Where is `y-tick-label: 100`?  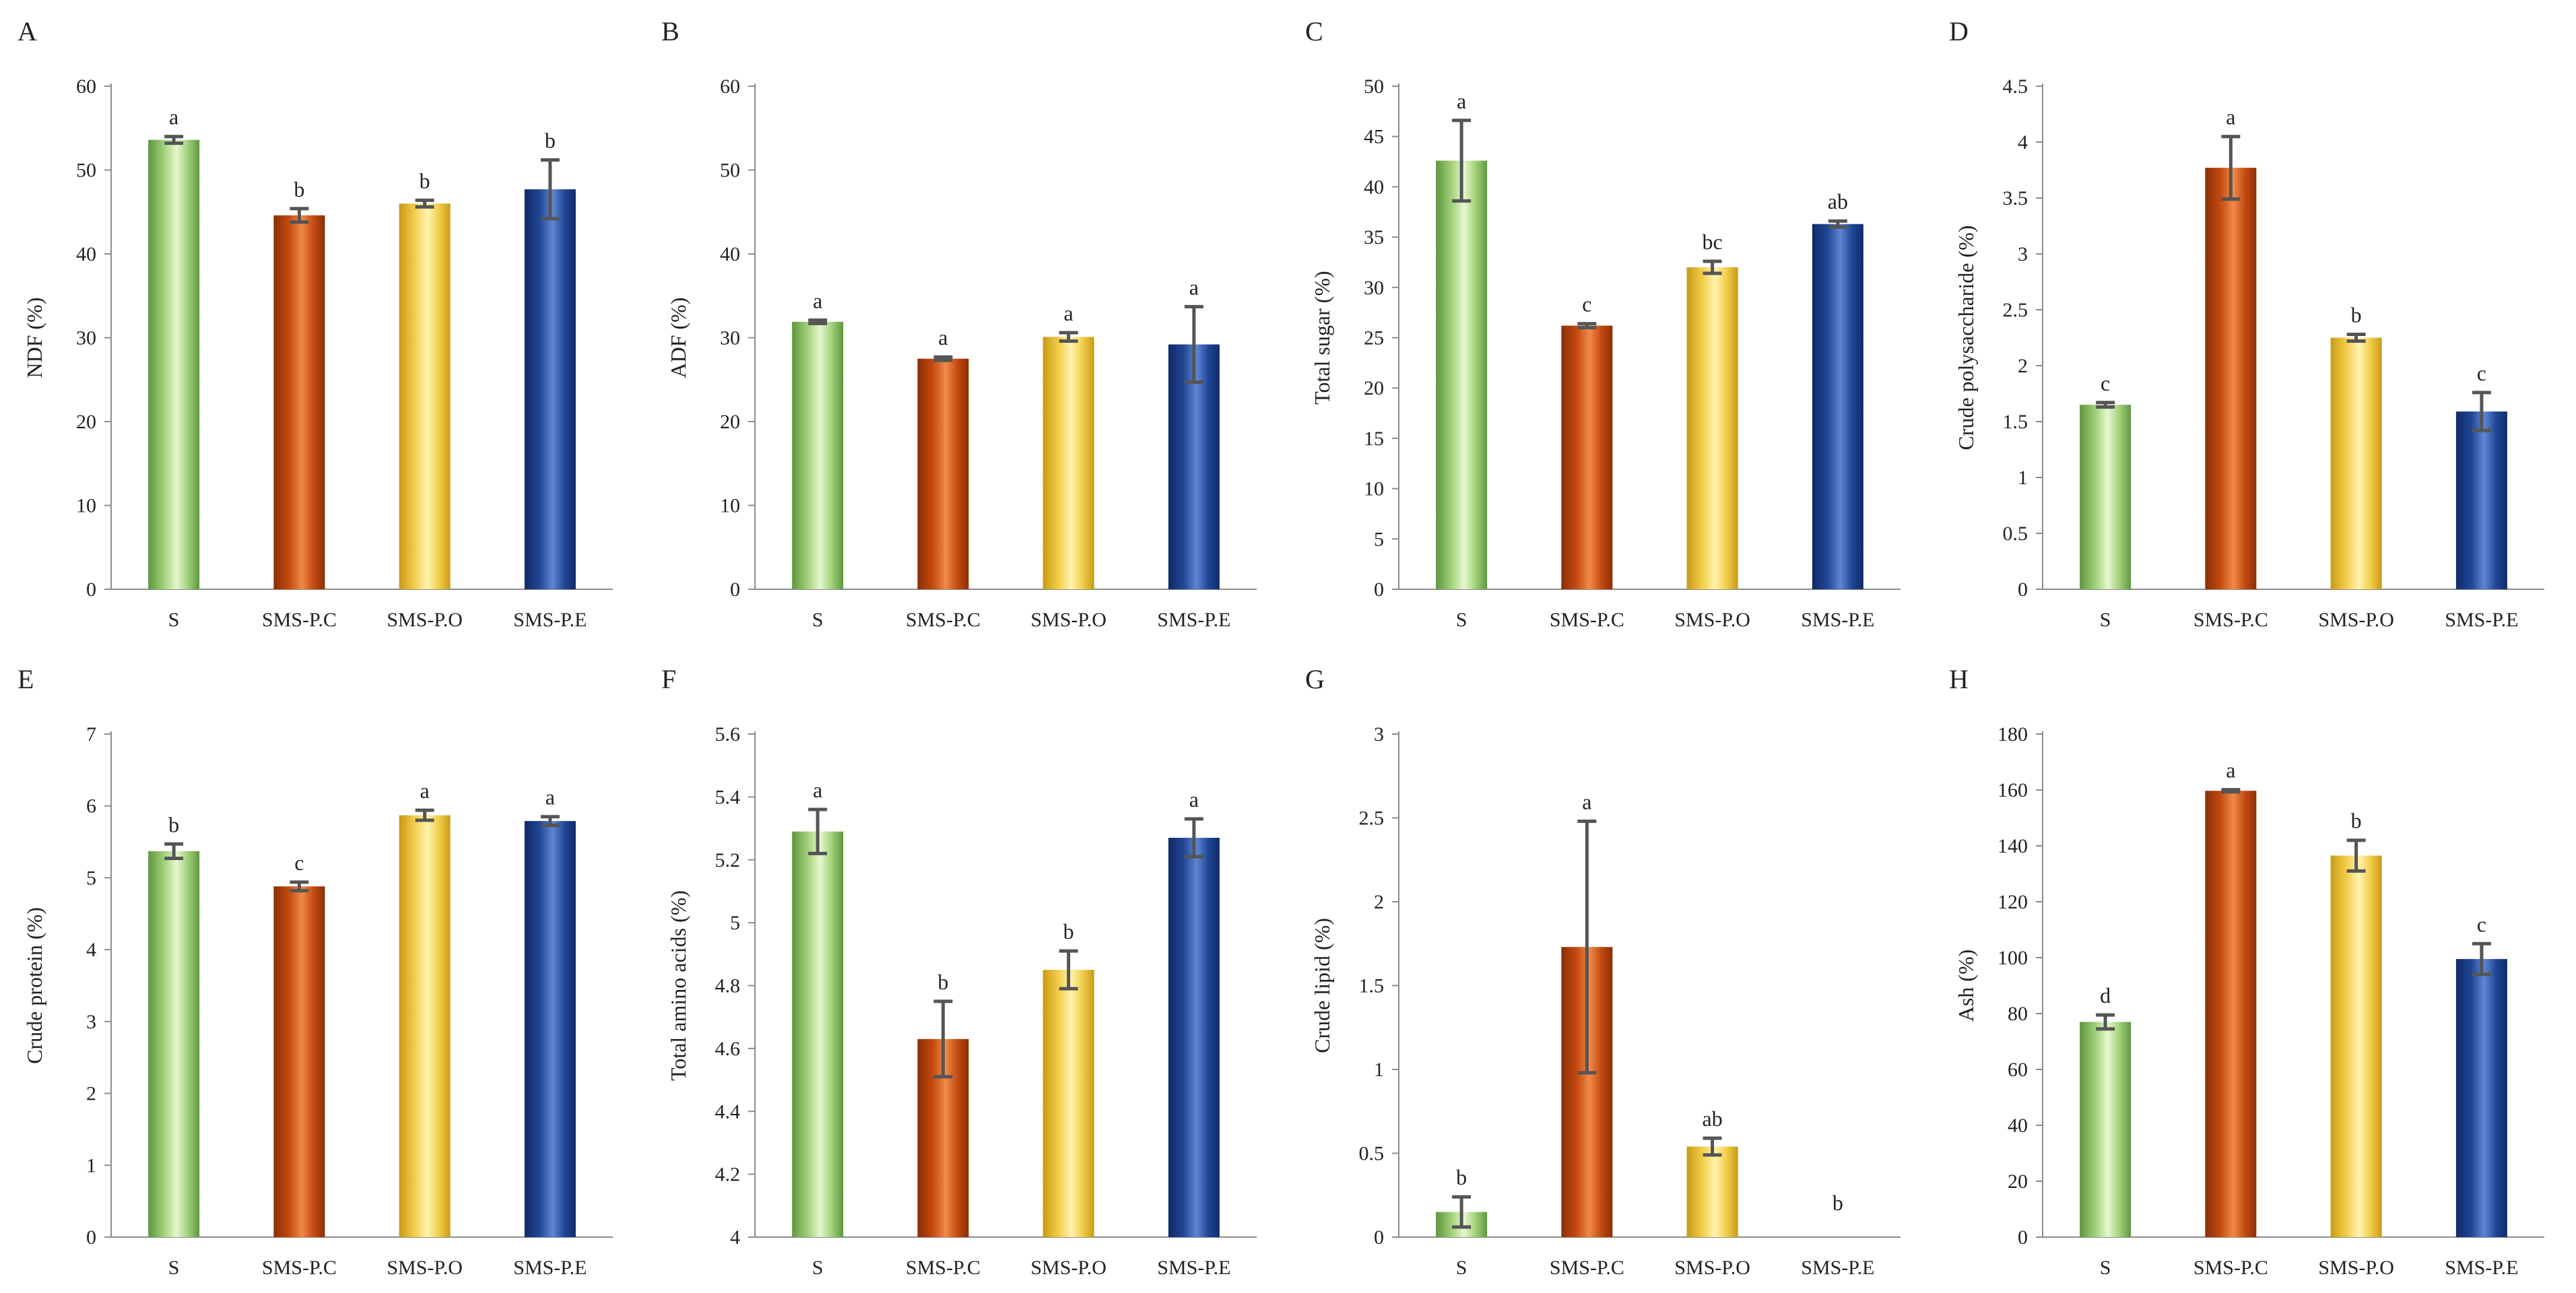 y-tick-label: 100 is located at coordinates (2012, 958).